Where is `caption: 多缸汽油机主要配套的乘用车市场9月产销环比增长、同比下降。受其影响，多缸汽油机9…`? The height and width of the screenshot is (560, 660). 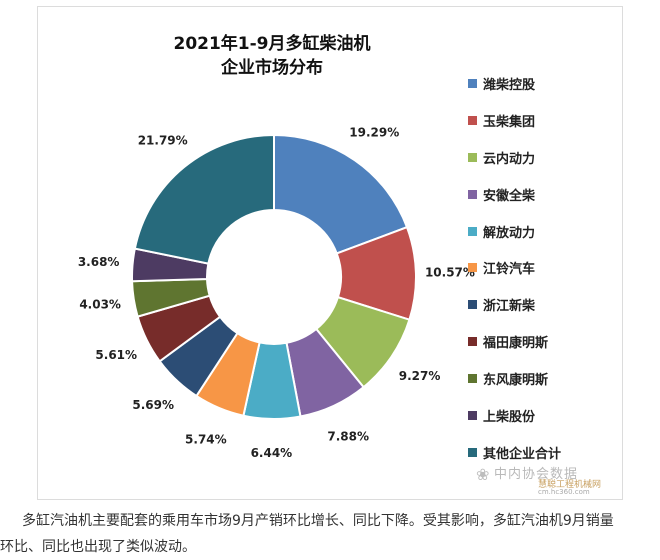 caption: 多缸汽油机主要配套的乘用车市场9月产销环比增长、同比下降。受其影响，多缸汽油机9… is located at coordinates (330, 534).